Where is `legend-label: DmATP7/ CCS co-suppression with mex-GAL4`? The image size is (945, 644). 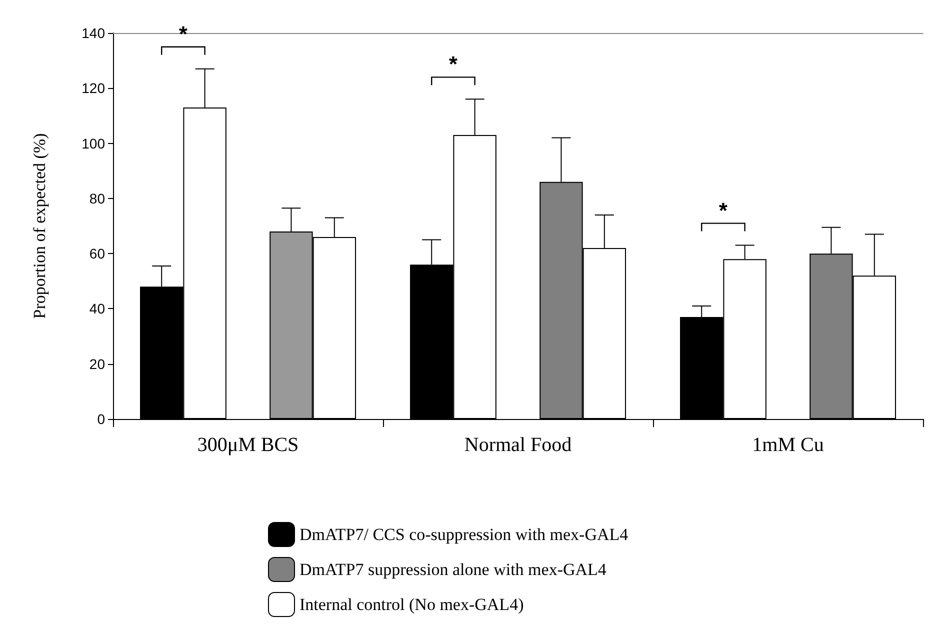
legend-label: DmATP7/ CCS co-suppression with mex-GAL4 is located at coordinates (464, 534).